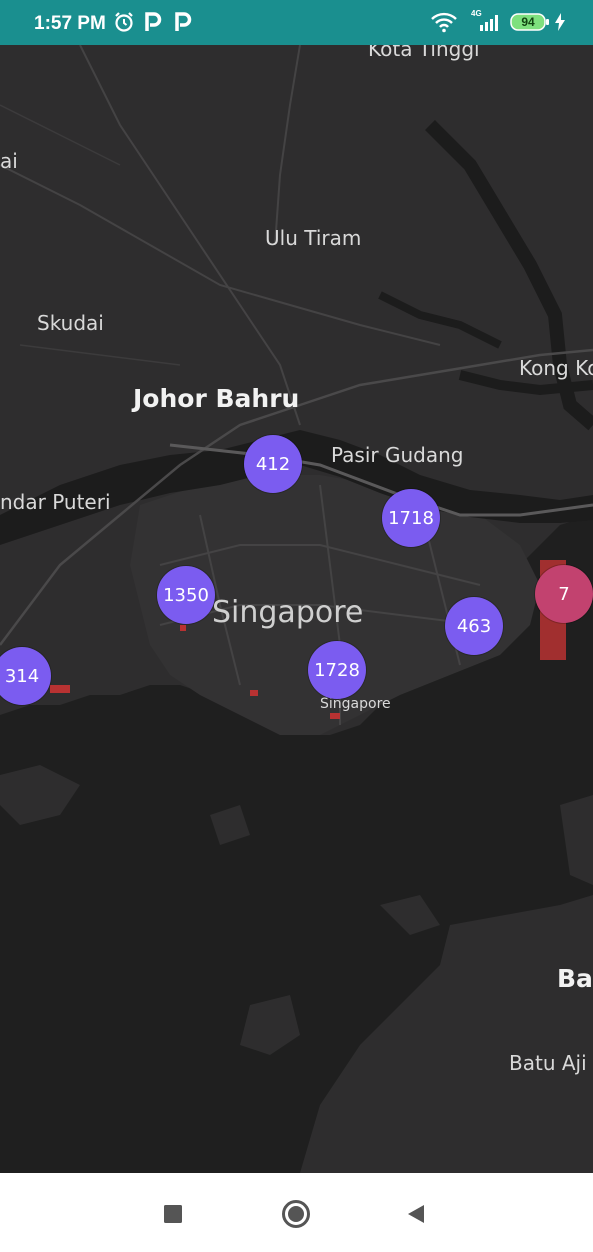 Image resolution: width=593 pixels, height=1252 pixels. Describe the element at coordinates (556, 368) in the screenshot. I see `place-label-kong-kong: Kong Ko` at that location.